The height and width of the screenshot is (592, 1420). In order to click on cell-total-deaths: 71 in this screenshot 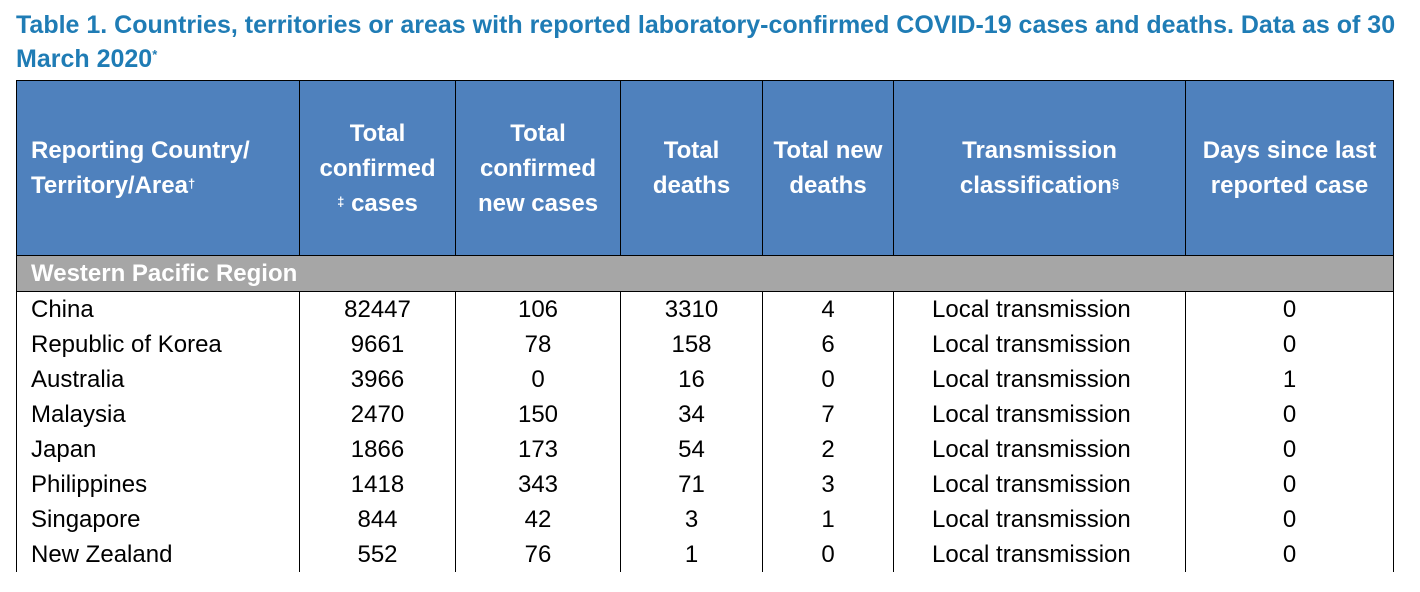, I will do `click(691, 484)`.